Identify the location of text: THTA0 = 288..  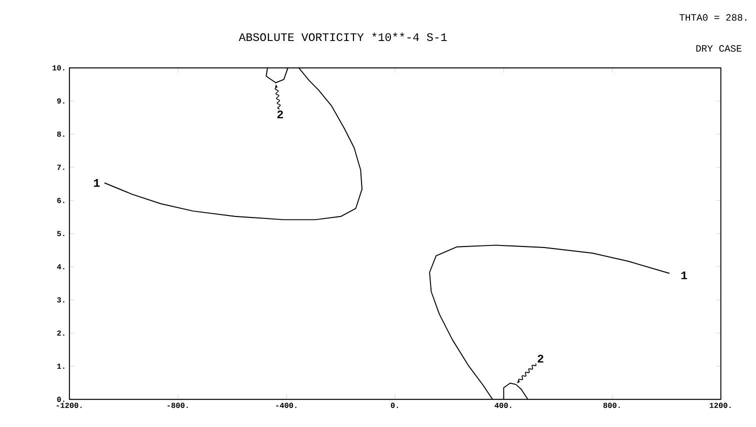
(713, 17).